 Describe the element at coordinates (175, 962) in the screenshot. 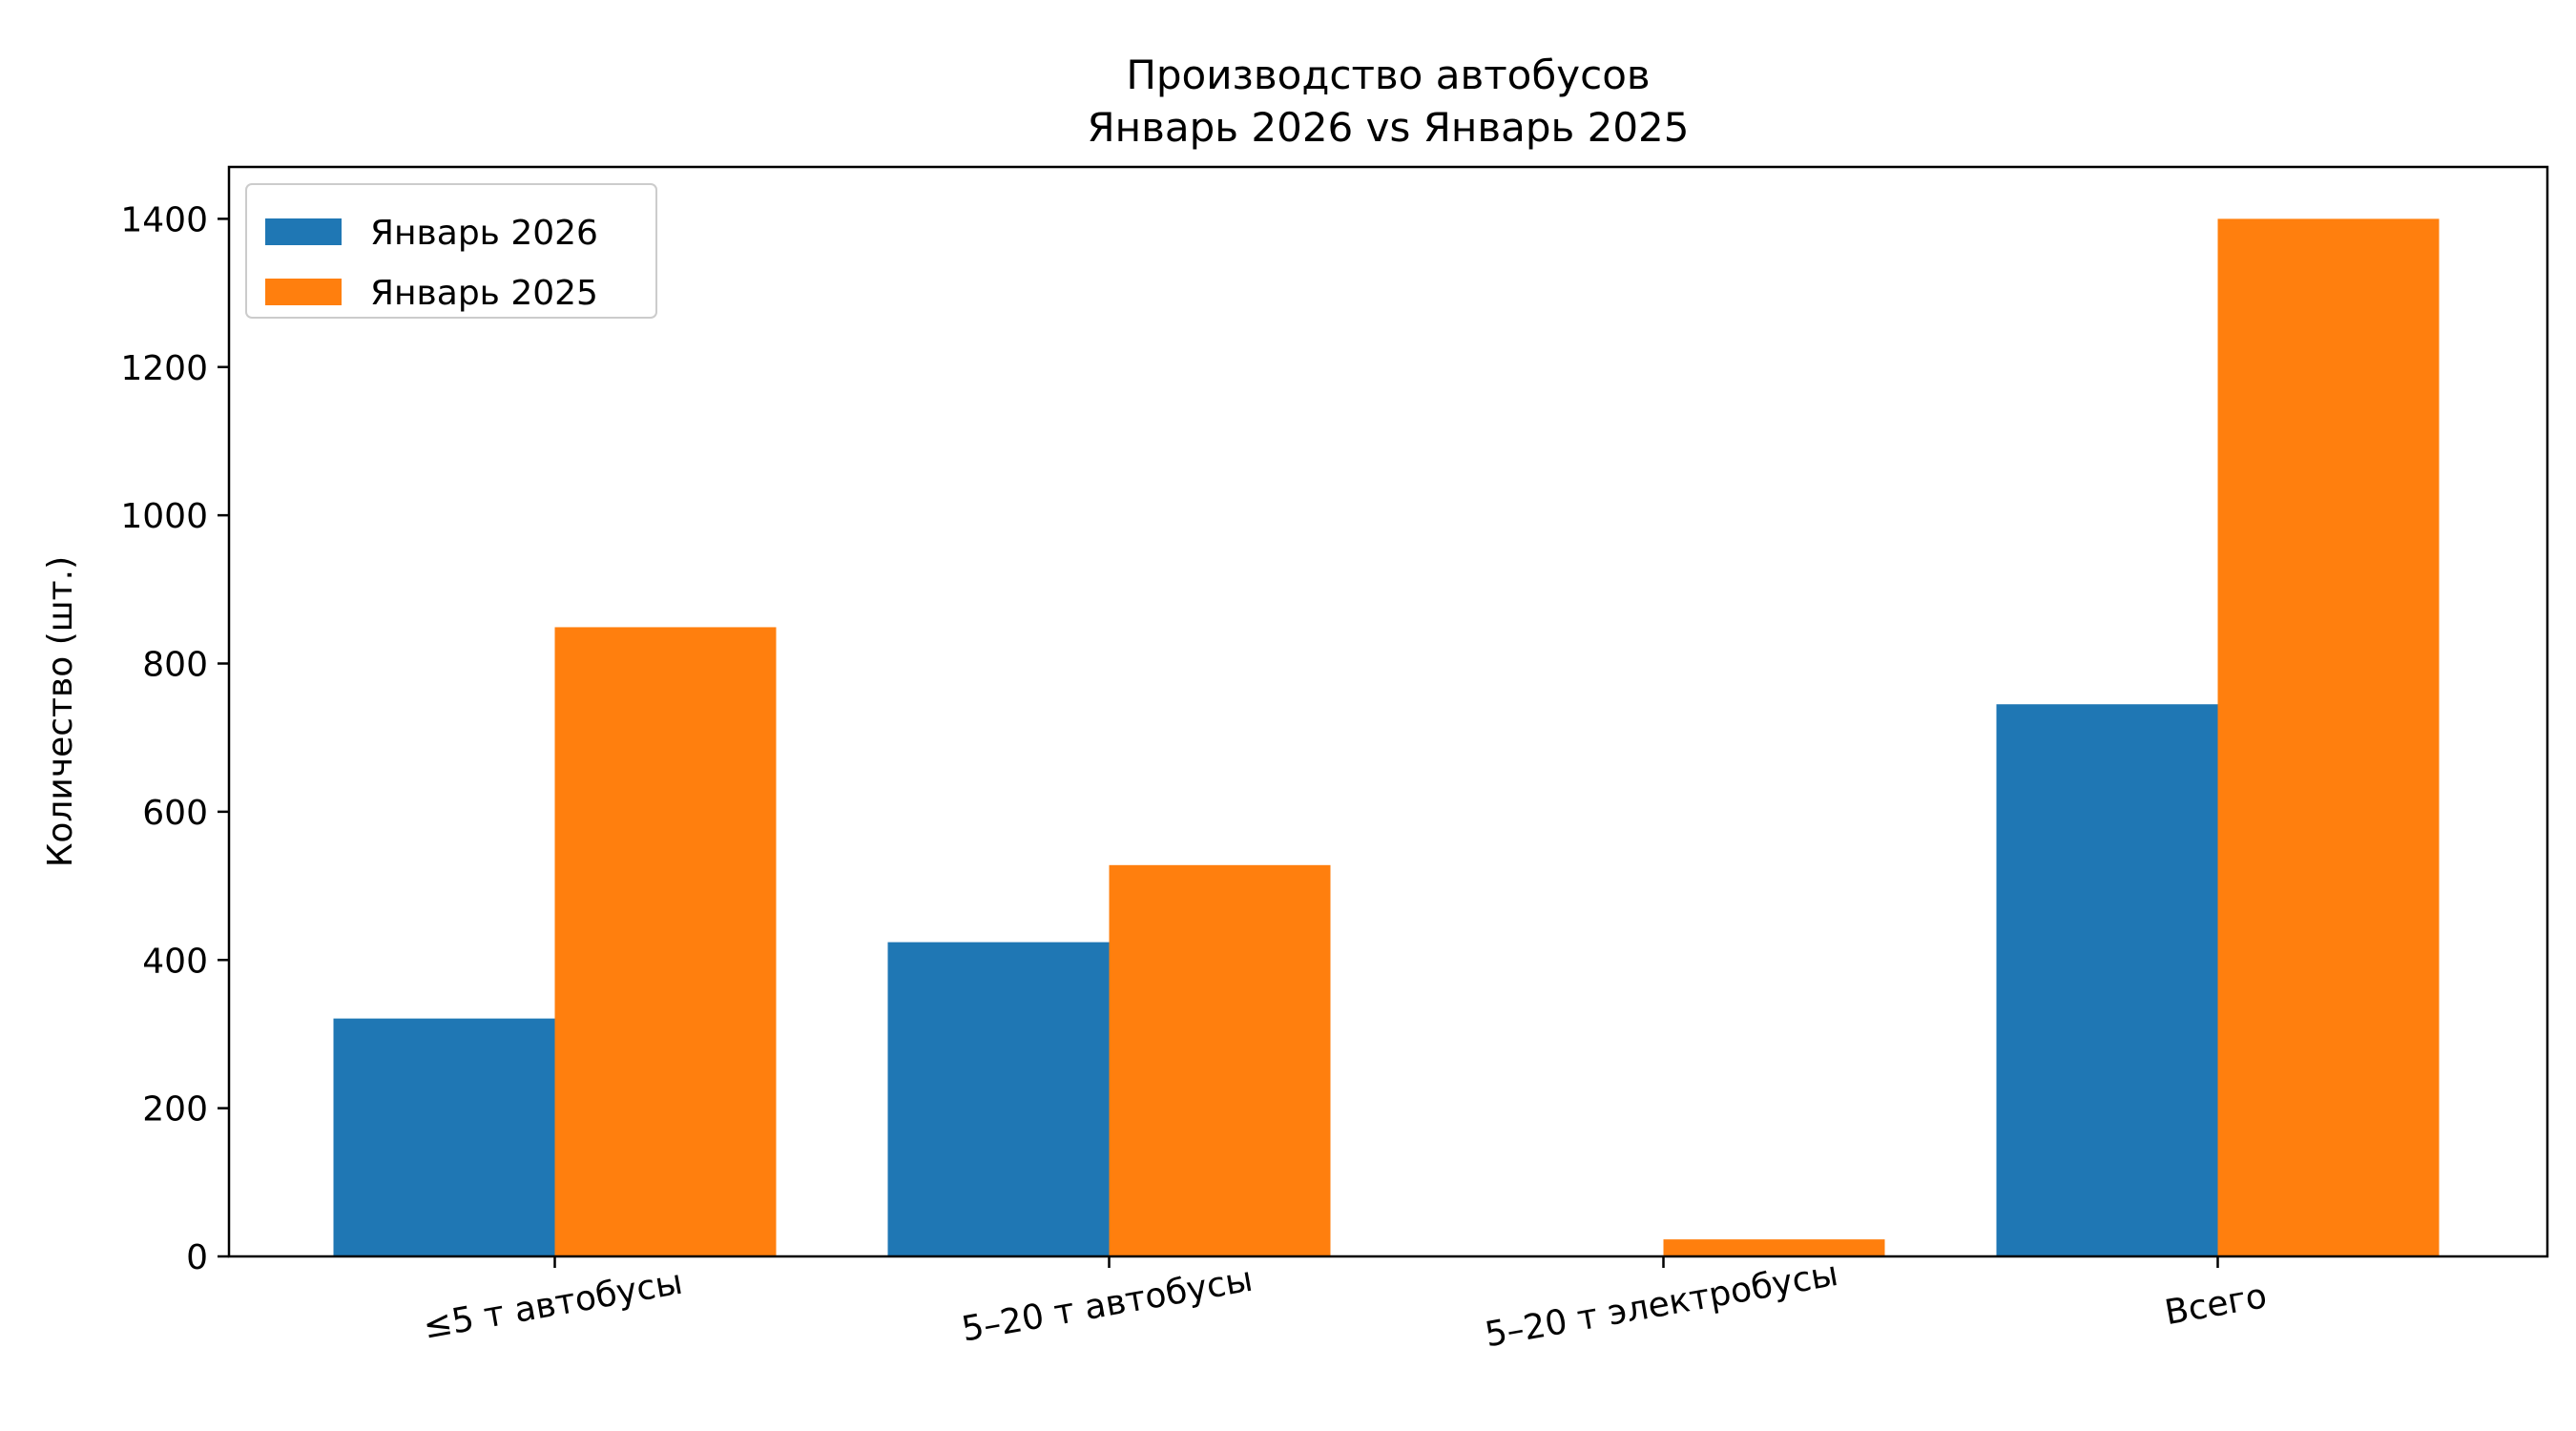

I see `y-tick-label: 400` at that location.